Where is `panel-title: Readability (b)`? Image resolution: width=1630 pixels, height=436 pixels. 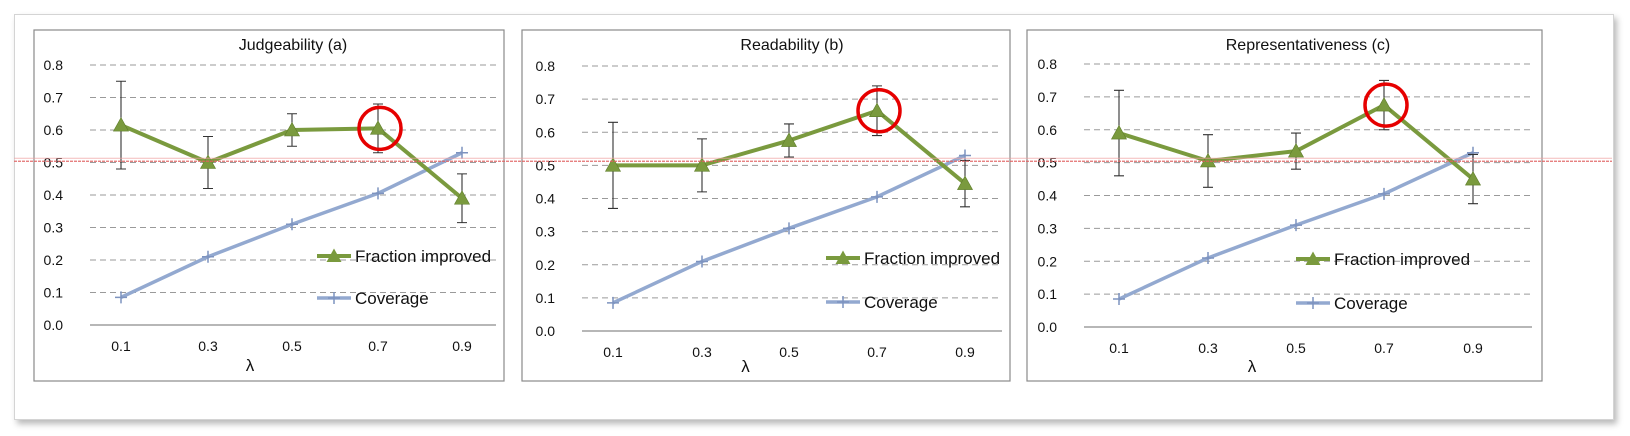
panel-title: Readability (b) is located at coordinates (791, 45).